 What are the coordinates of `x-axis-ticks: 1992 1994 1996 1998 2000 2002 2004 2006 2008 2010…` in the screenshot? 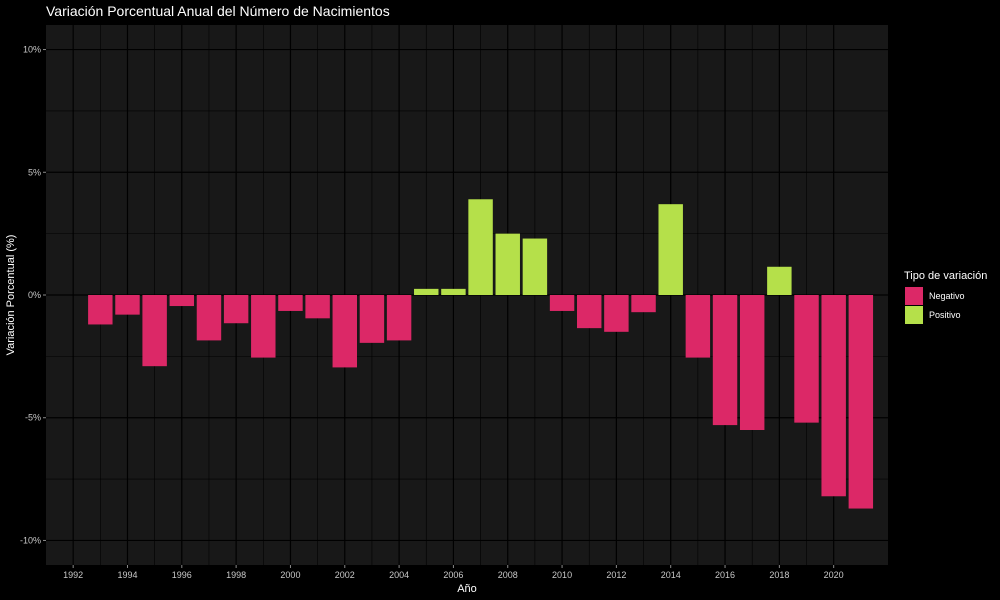 It's located at (453, 572).